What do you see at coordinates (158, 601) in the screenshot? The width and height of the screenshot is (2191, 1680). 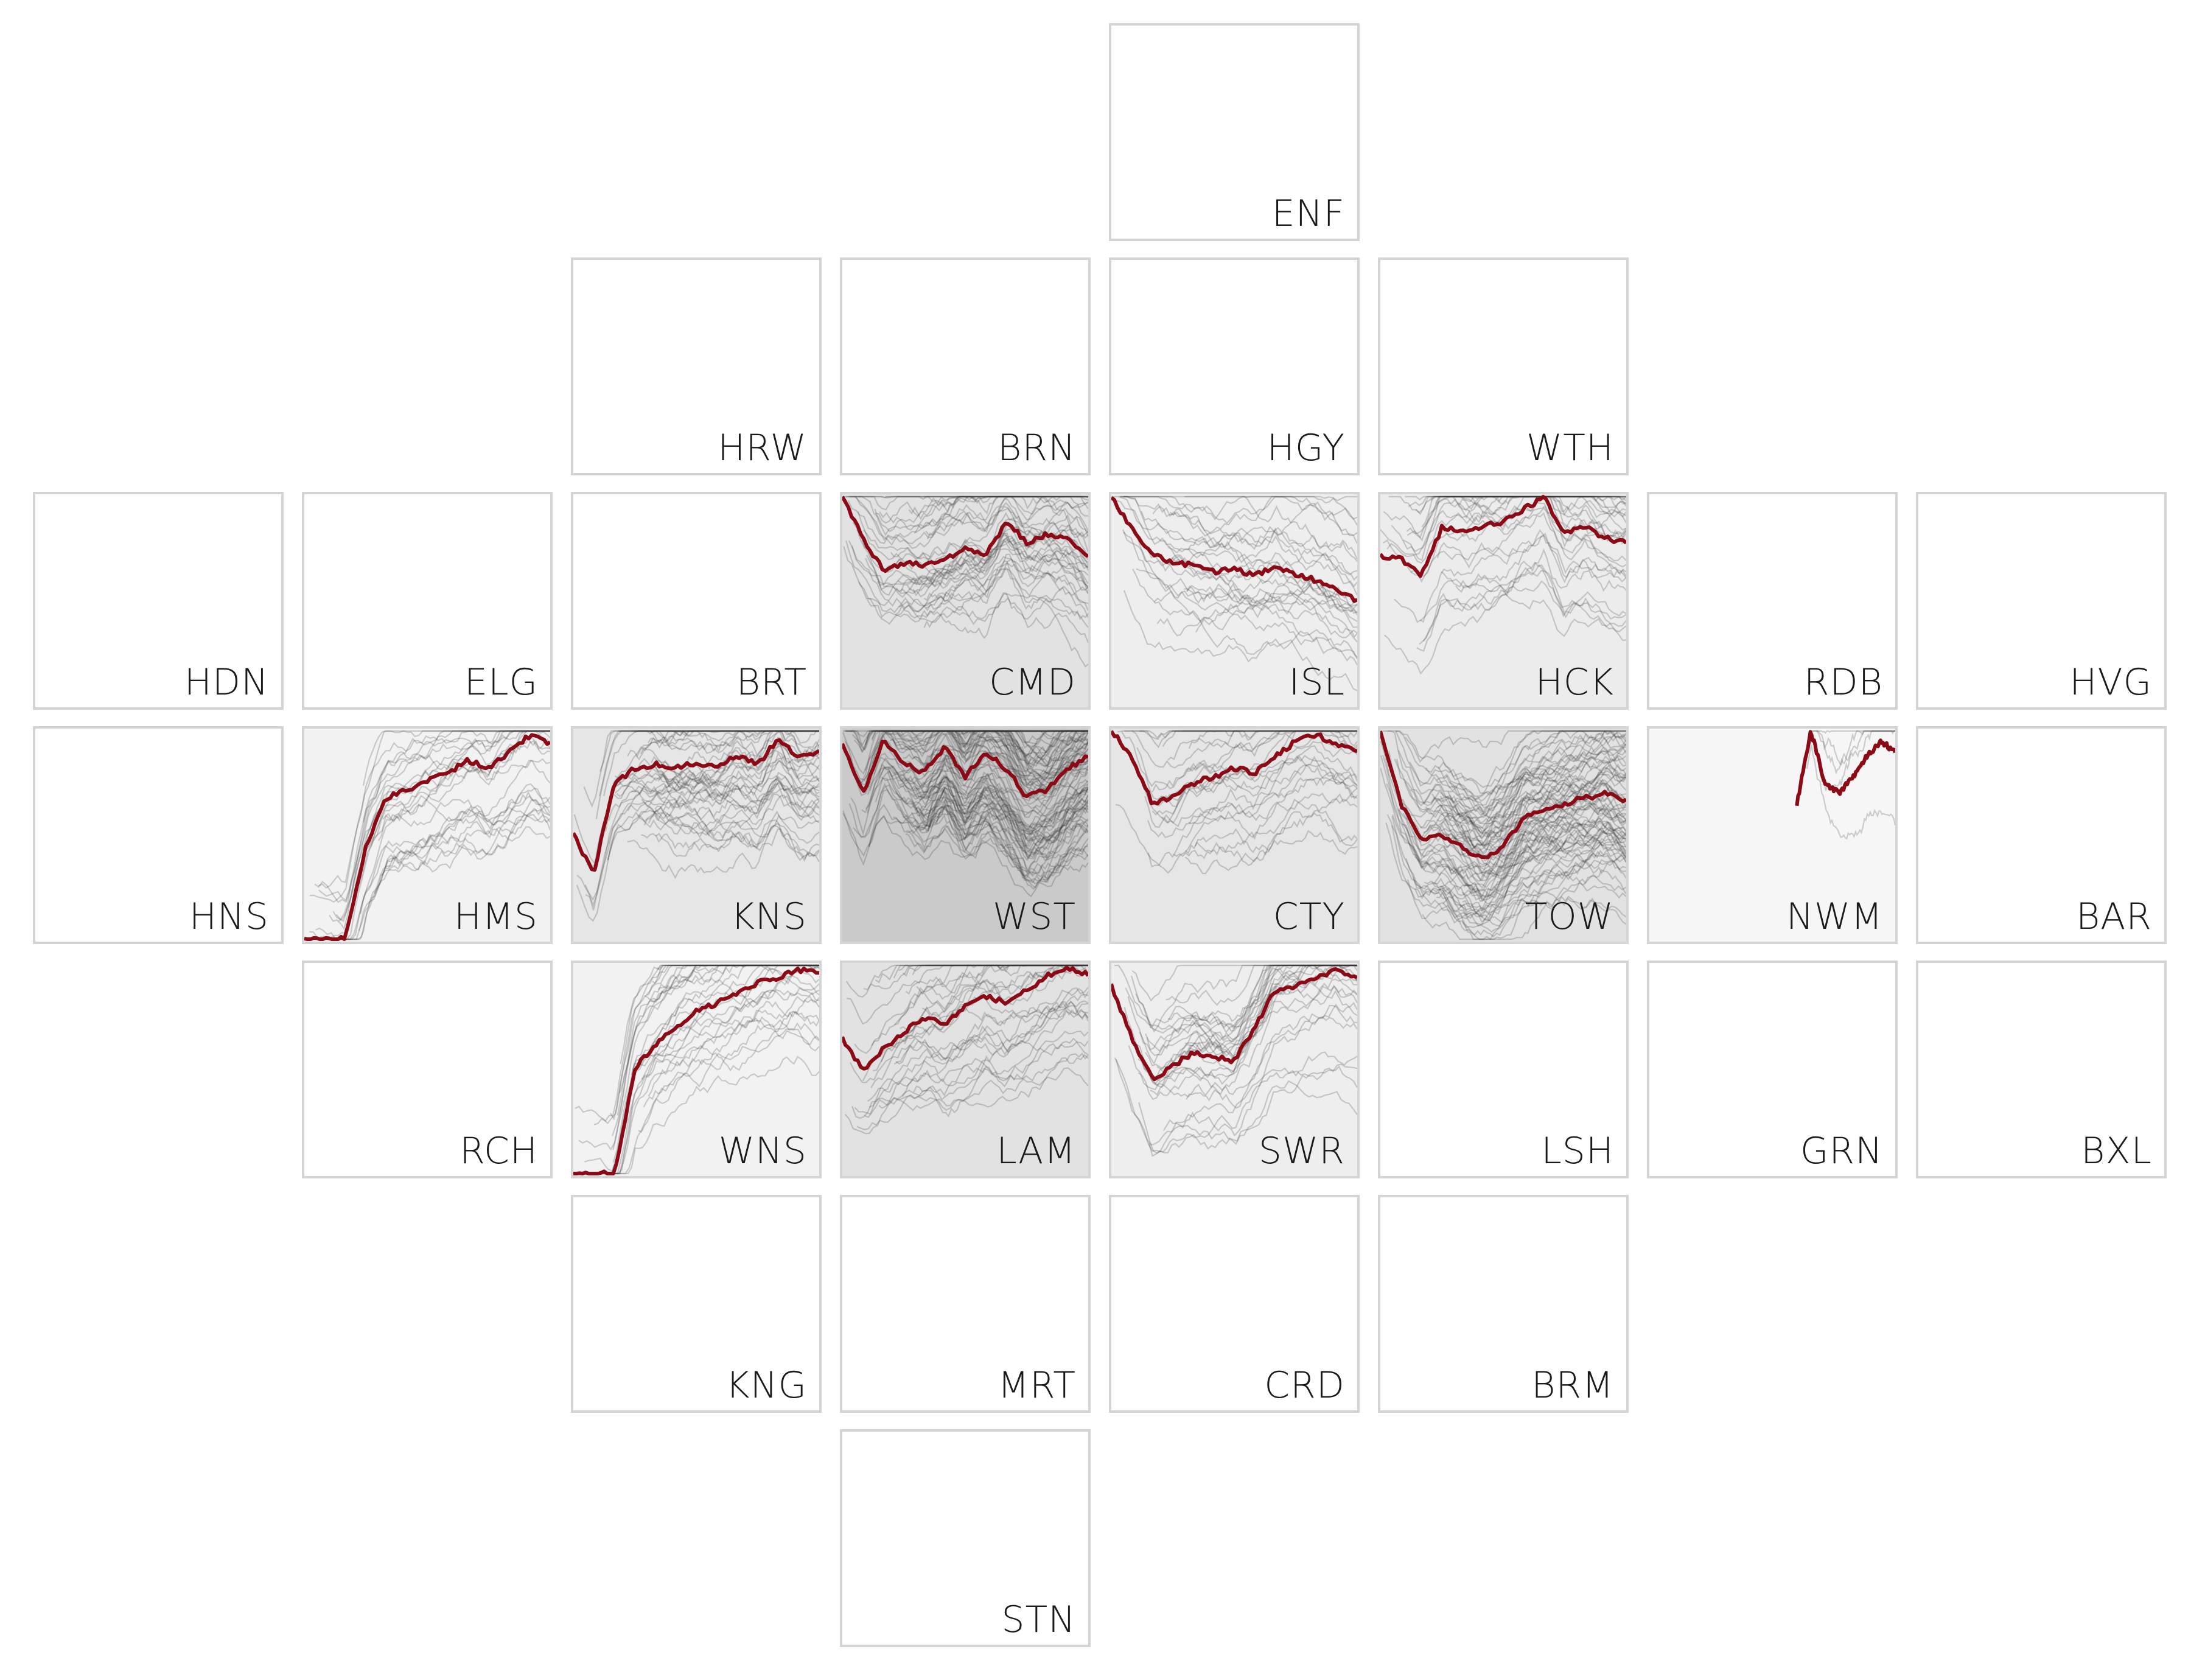 I see `tile-hdn: HDN` at bounding box center [158, 601].